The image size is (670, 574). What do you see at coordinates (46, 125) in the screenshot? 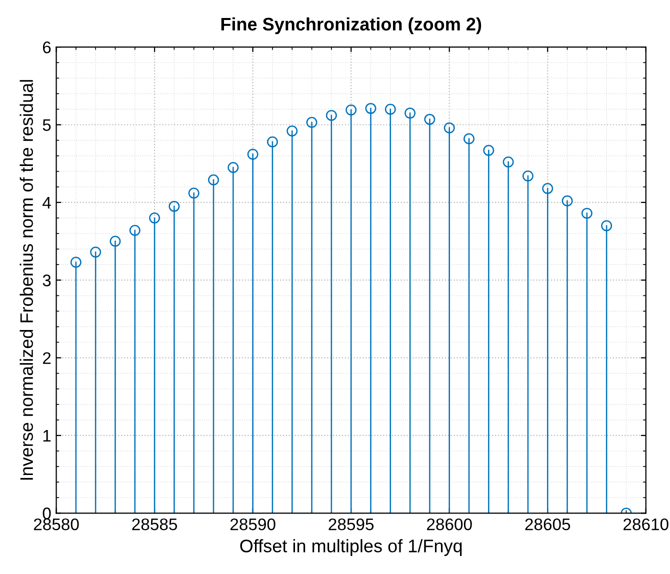
I see `y-tick-label: 5` at bounding box center [46, 125].